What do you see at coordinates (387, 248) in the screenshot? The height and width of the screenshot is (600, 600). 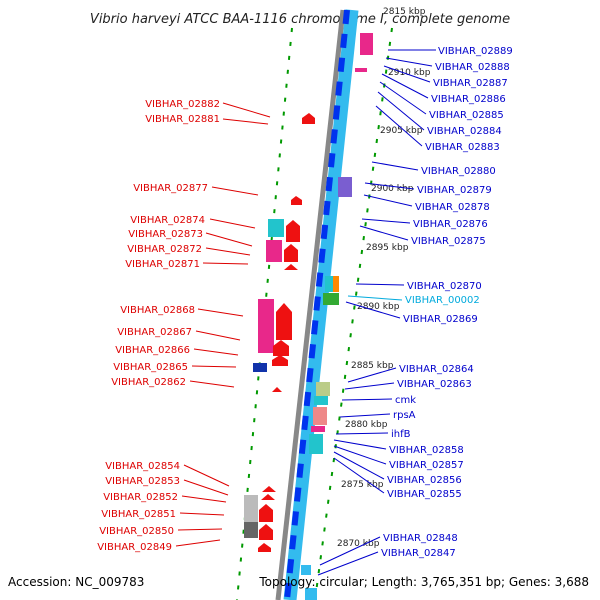 I see `kbp-marker: 2895 kbp` at bounding box center [387, 248].